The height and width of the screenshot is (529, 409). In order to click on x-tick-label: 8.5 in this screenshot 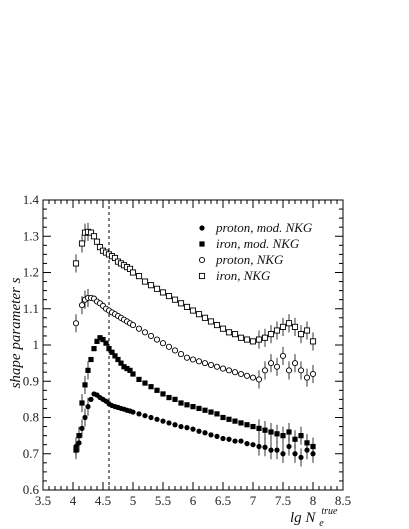, I will do `click(343, 500)`.